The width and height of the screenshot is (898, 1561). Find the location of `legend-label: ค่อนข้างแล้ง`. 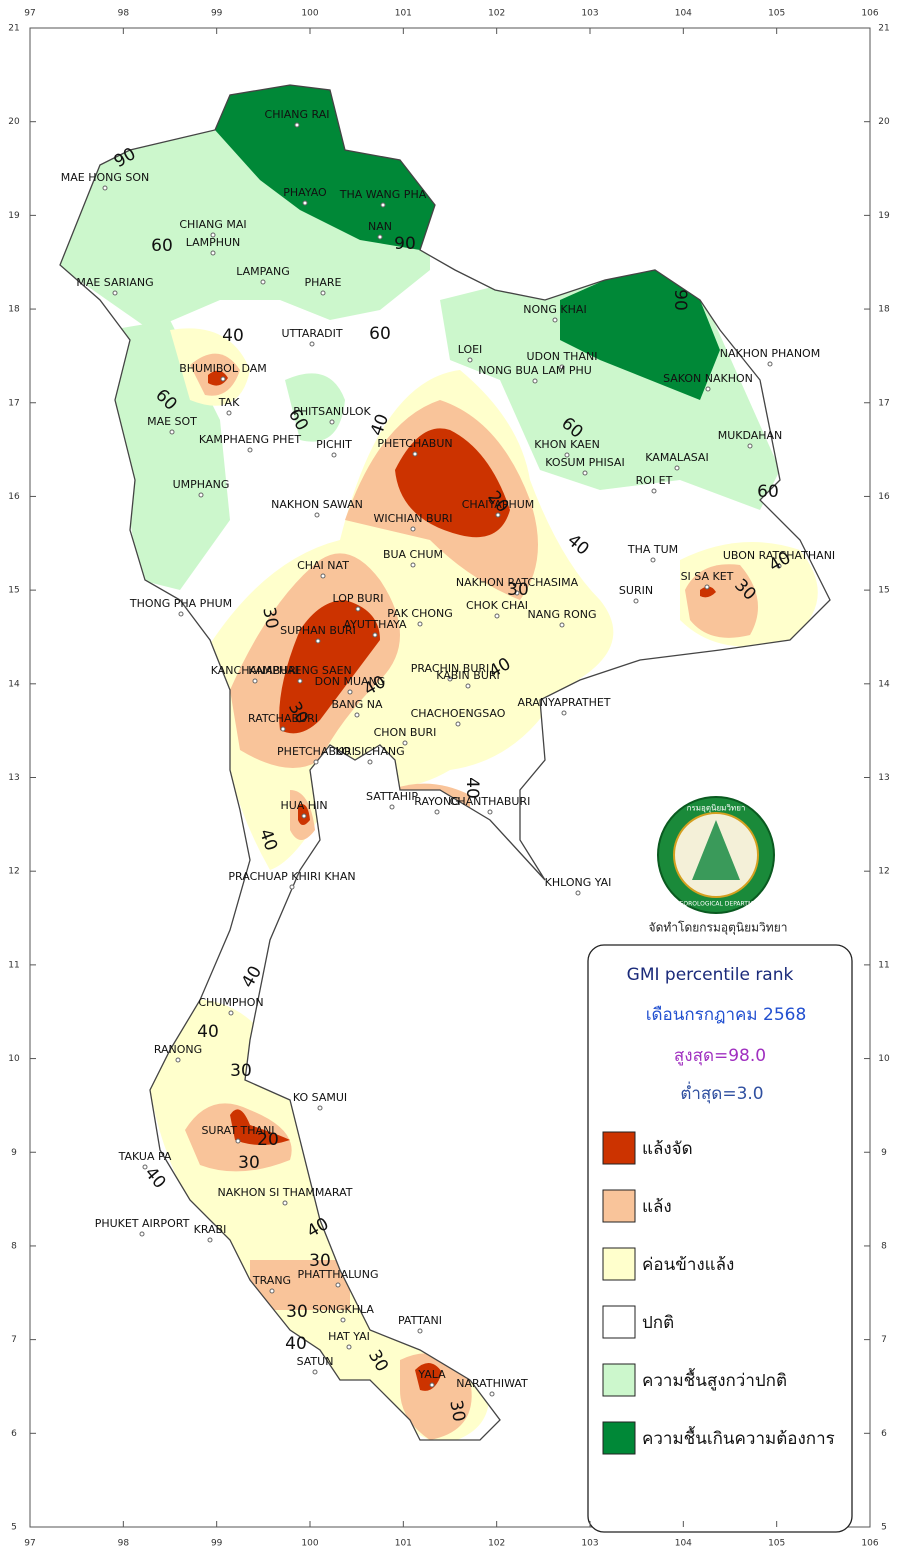

legend-label: ค่อนข้างแล้ง is located at coordinates (688, 1265).